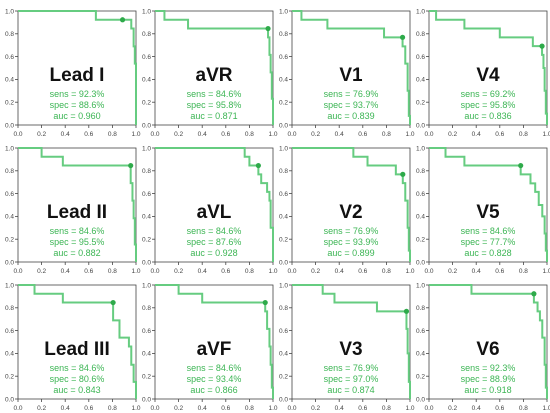  Describe the element at coordinates (350, 116) in the screenshot. I see `stat-label: auc = 0.839` at that location.